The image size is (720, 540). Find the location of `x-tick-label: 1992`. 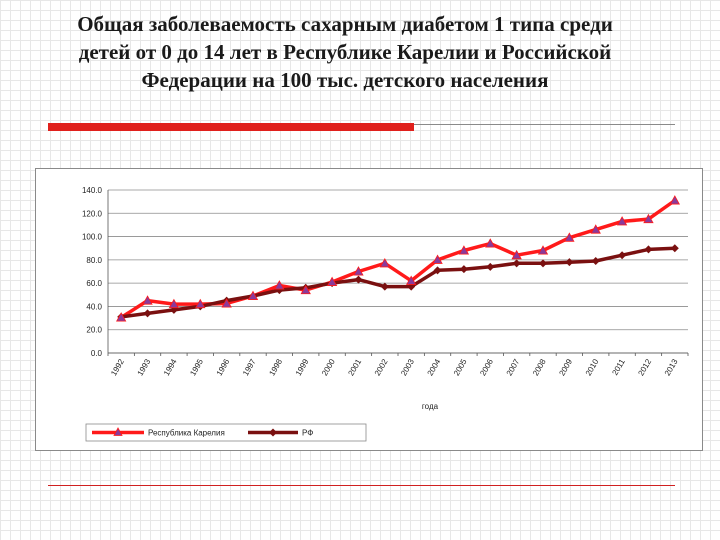

x-tick-label: 1992 is located at coordinates (117, 367).